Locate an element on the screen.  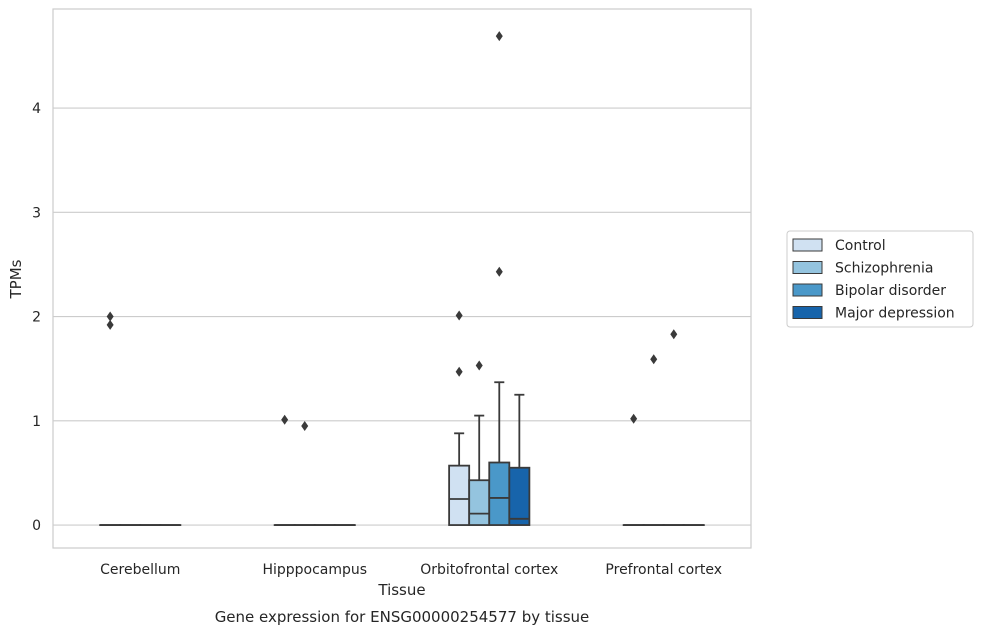
y-tick-label: 4 is located at coordinates (36, 109).